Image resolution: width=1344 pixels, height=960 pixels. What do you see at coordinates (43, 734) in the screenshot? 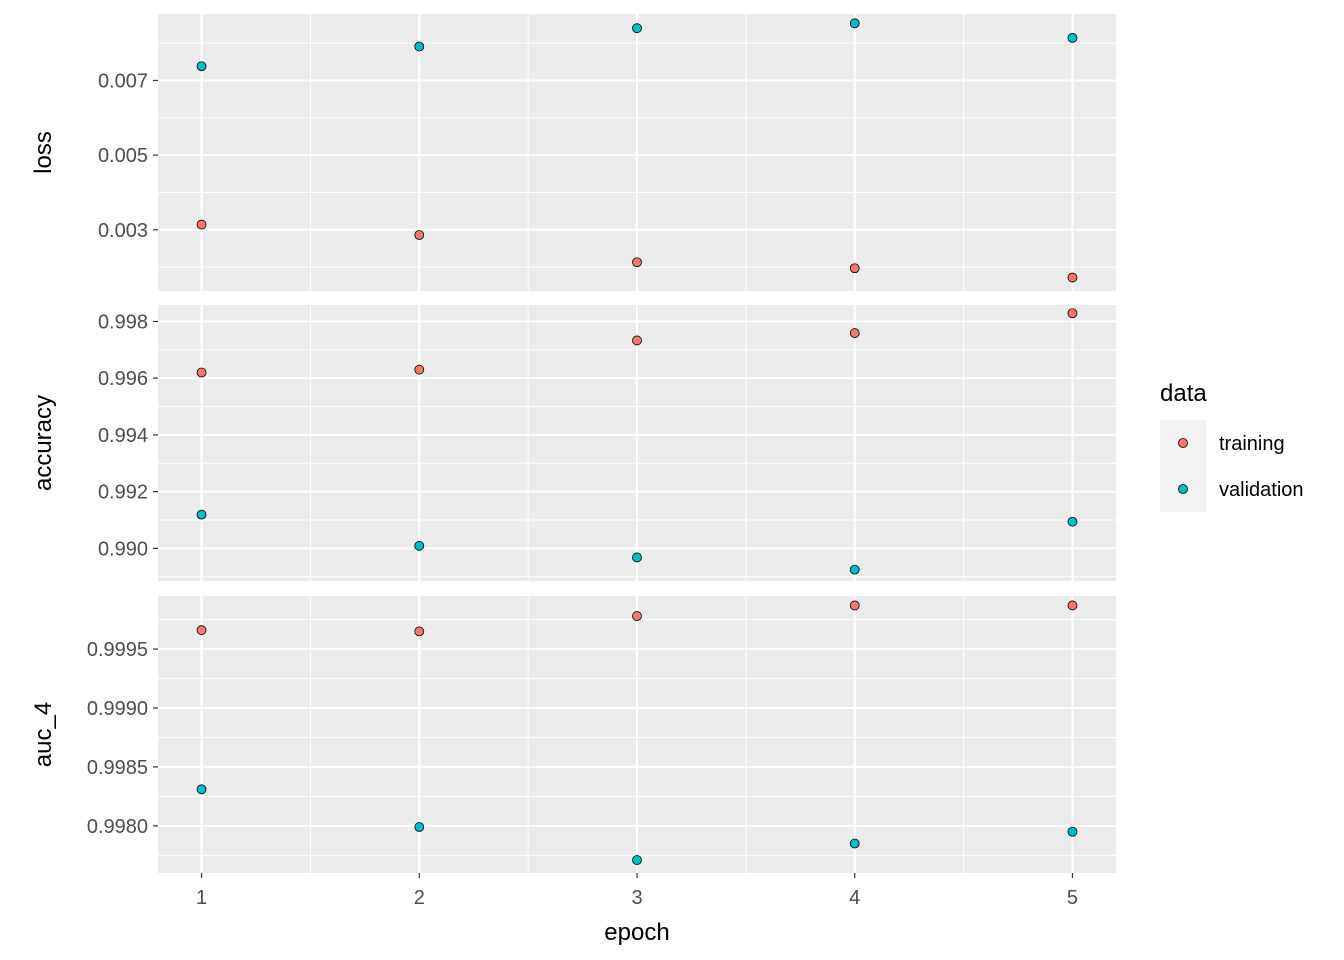
I see `y-axis-title: auc_4` at bounding box center [43, 734].